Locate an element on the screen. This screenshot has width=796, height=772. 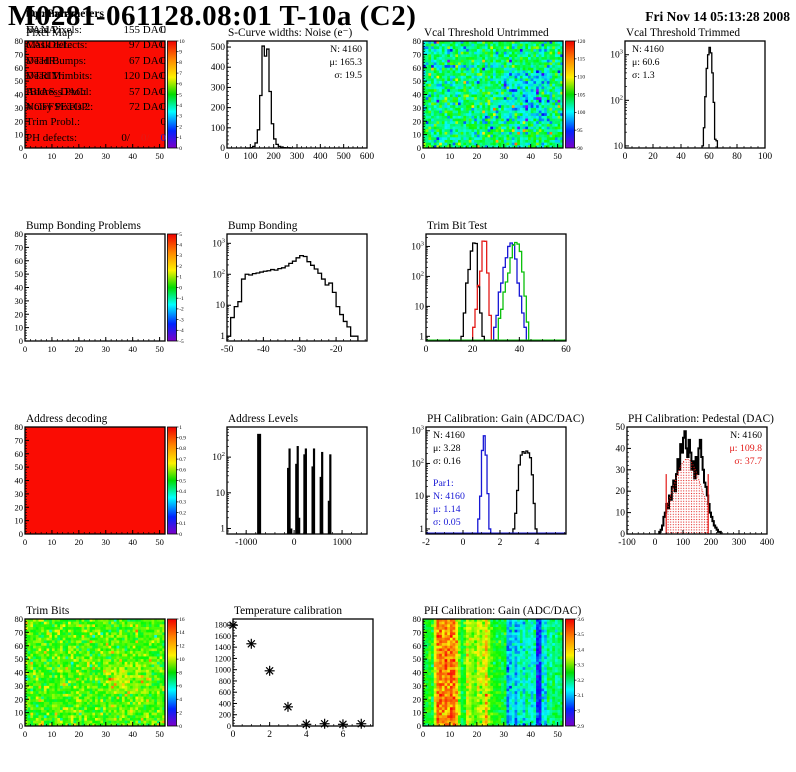
svg-text: 0.4 is located at coordinates (182, 492).